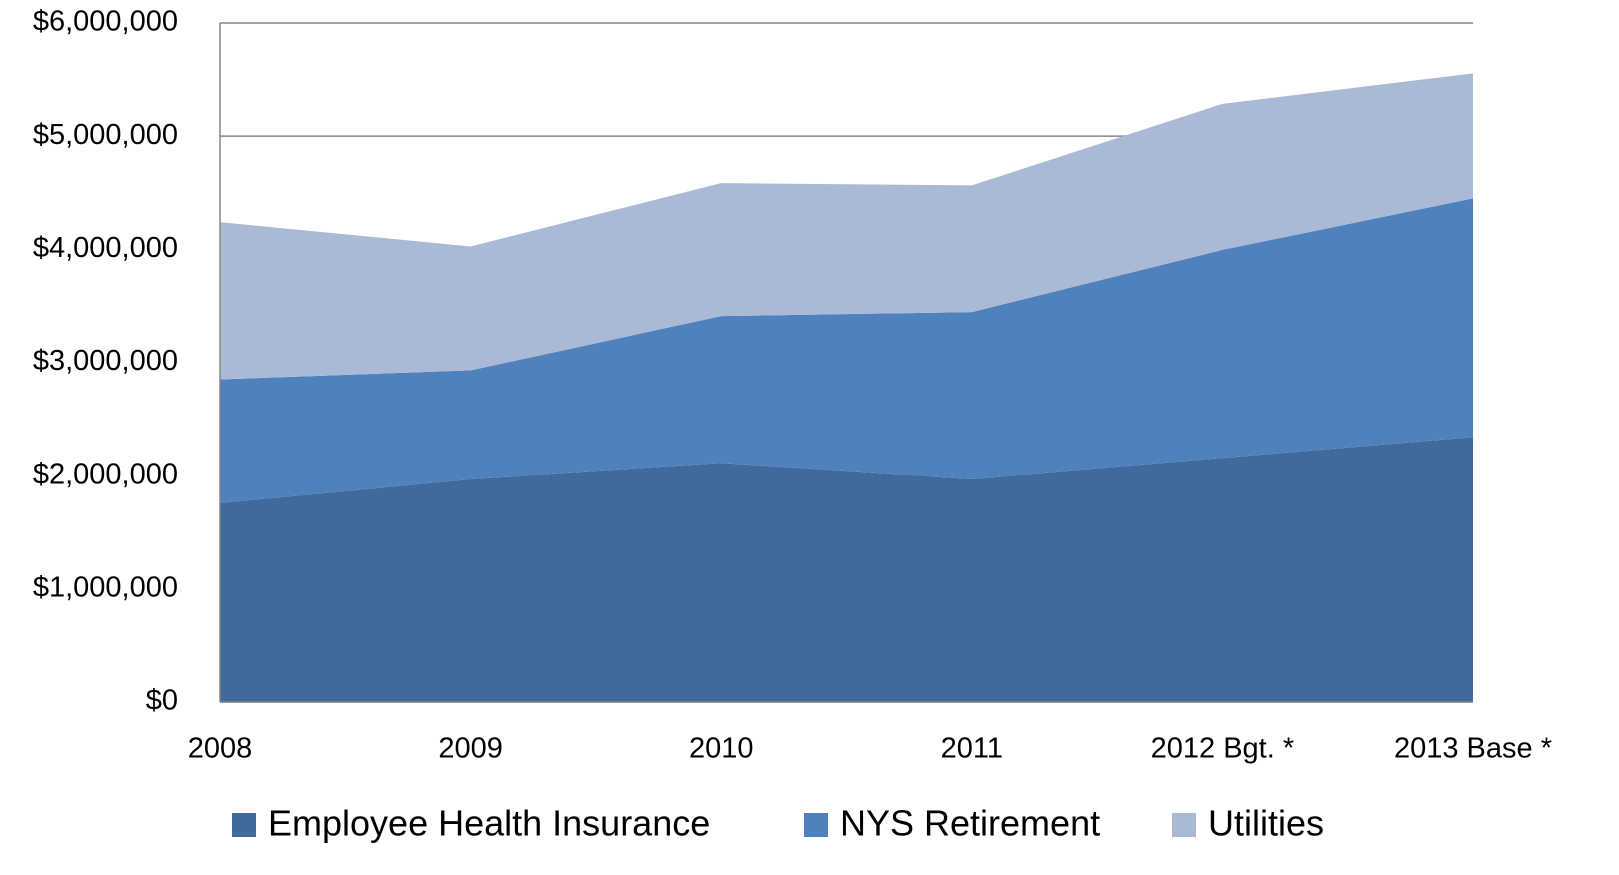 This screenshot has width=1619, height=875. Describe the element at coordinates (972, 749) in the screenshot. I see `x-tick-label: 2011` at that location.